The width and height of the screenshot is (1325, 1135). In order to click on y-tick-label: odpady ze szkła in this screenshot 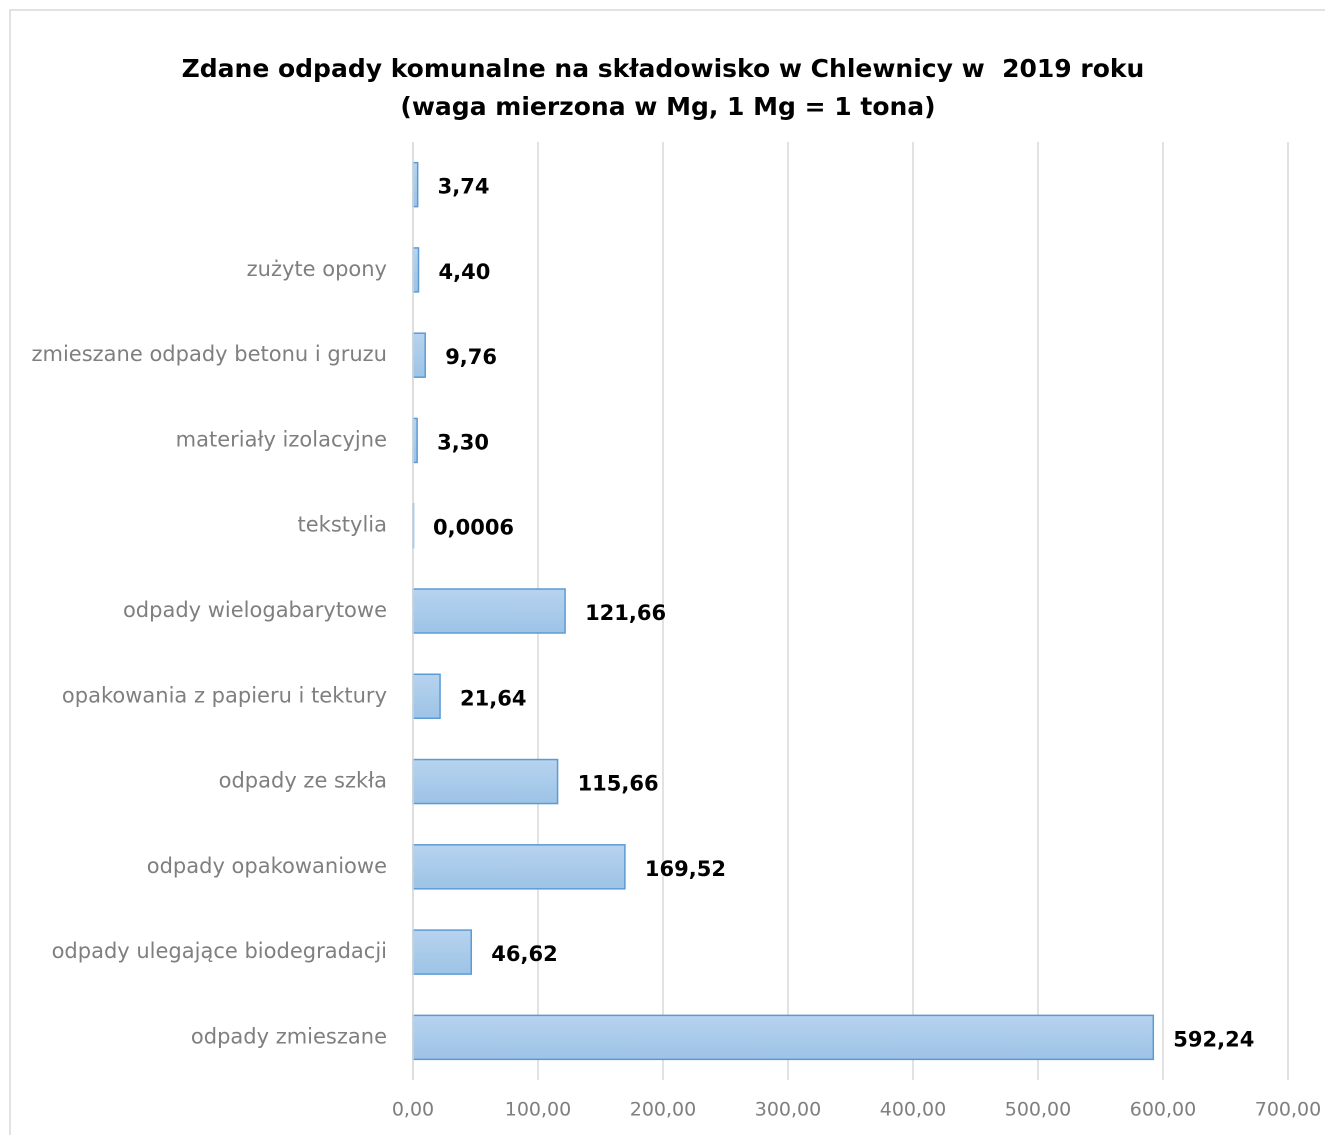, I will do `click(303, 781)`.